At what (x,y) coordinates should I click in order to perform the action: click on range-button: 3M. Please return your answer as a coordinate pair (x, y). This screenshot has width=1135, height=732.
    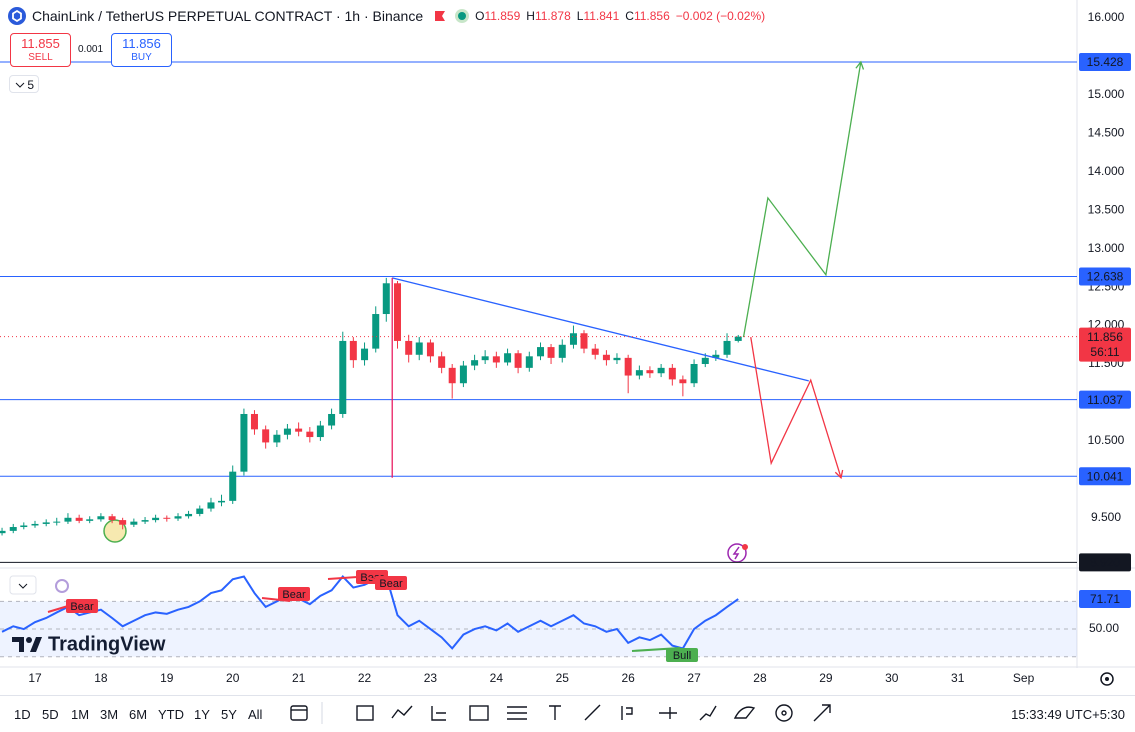
    Looking at the image, I should click on (109, 714).